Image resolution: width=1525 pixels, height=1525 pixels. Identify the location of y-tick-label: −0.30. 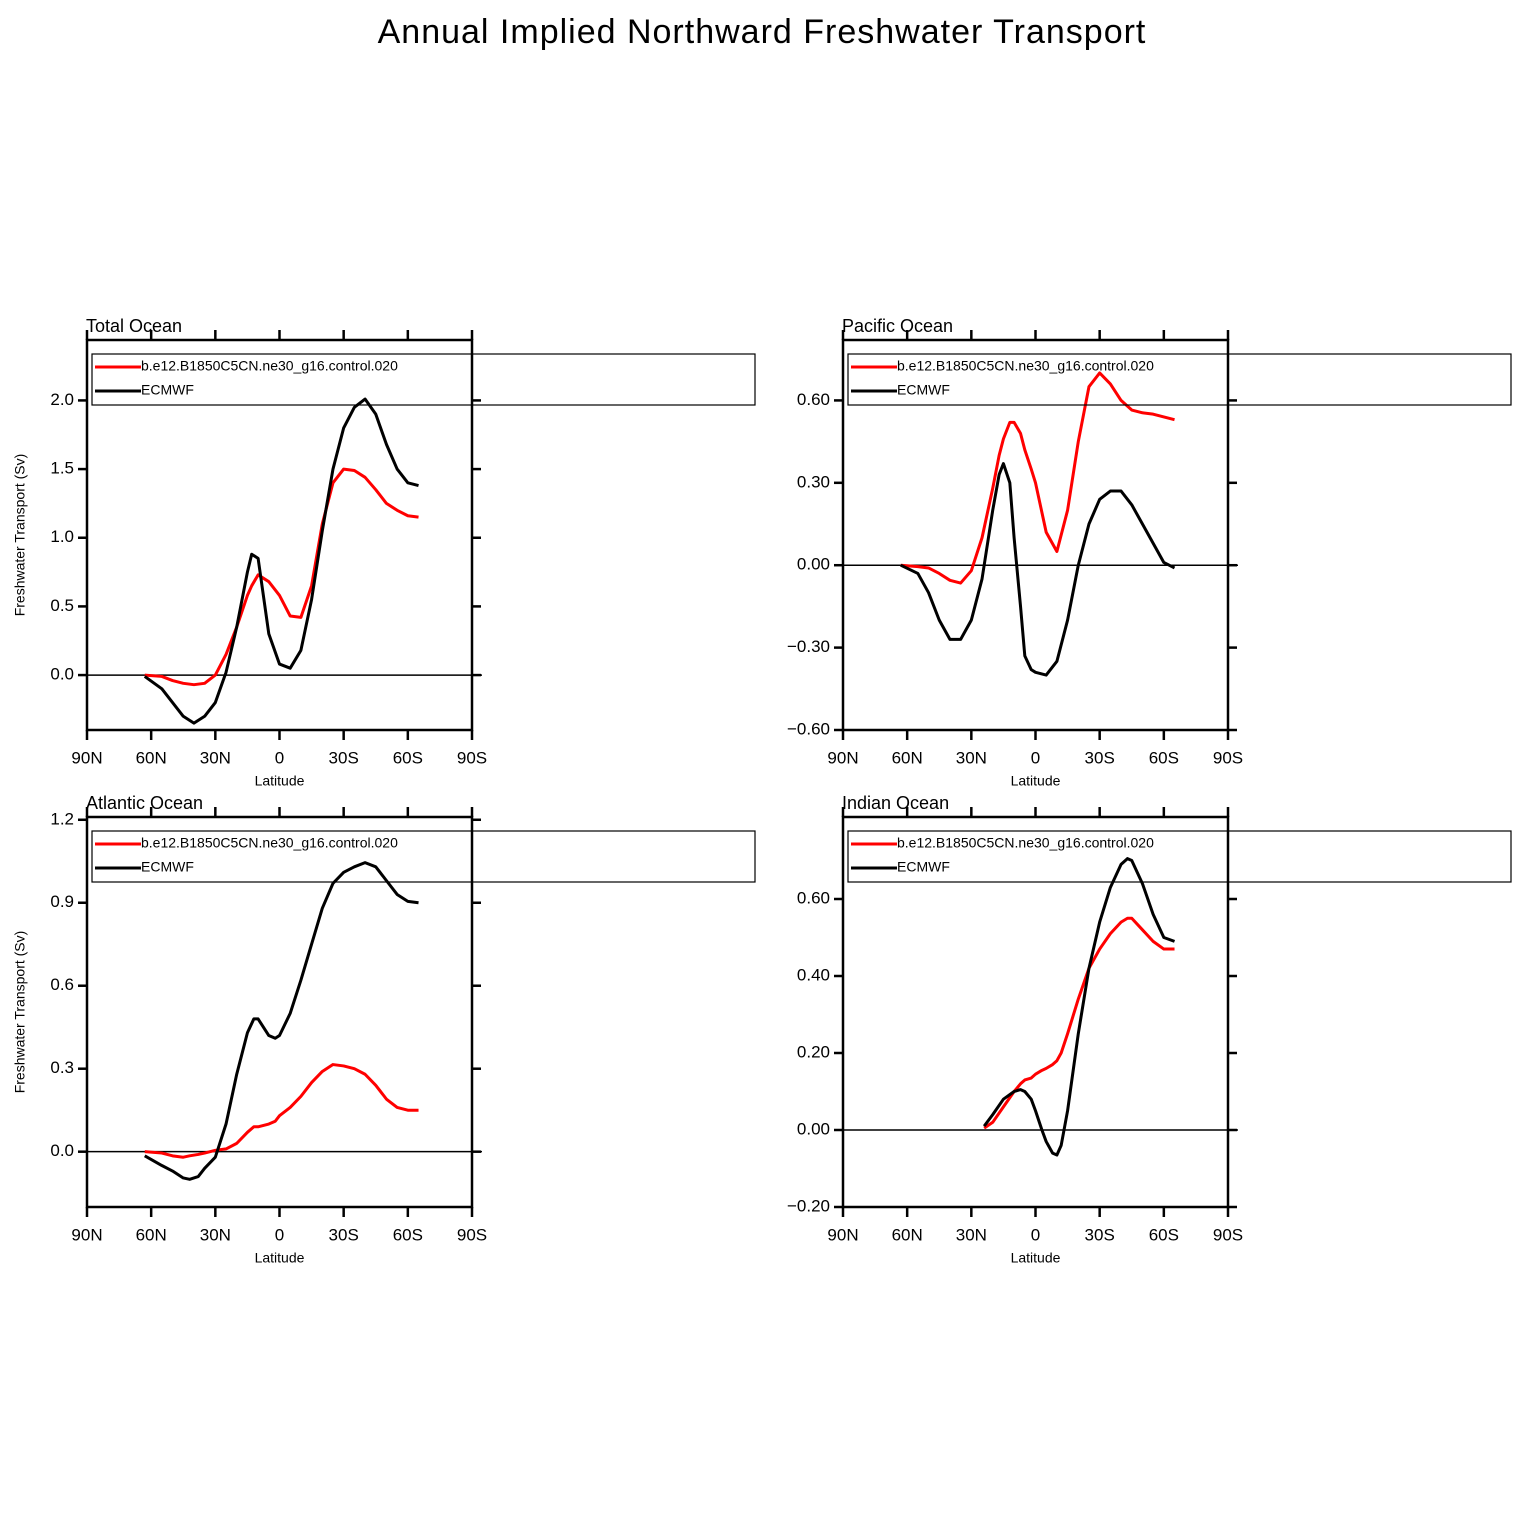
(808, 646).